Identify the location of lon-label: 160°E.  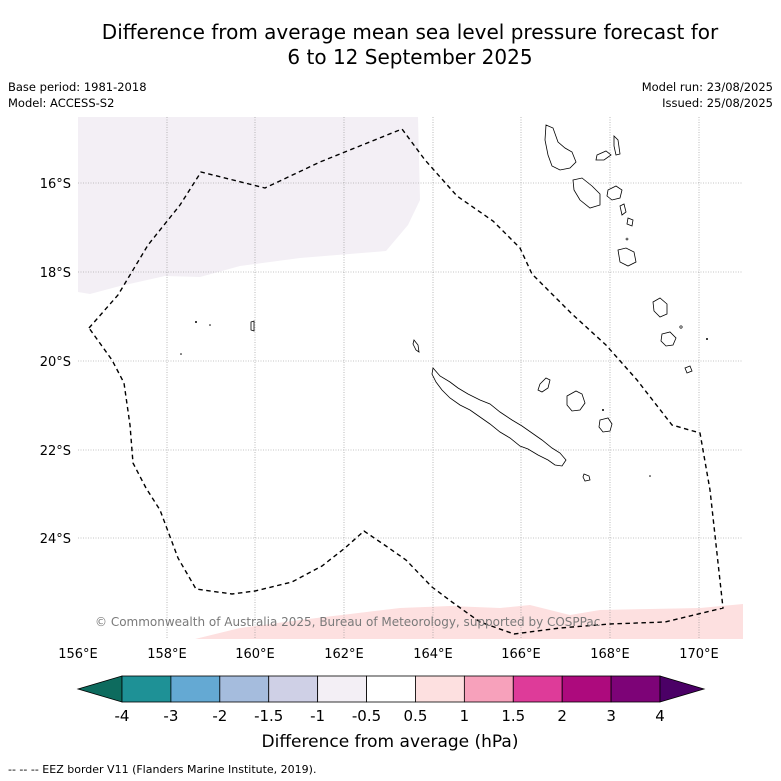
(255, 654).